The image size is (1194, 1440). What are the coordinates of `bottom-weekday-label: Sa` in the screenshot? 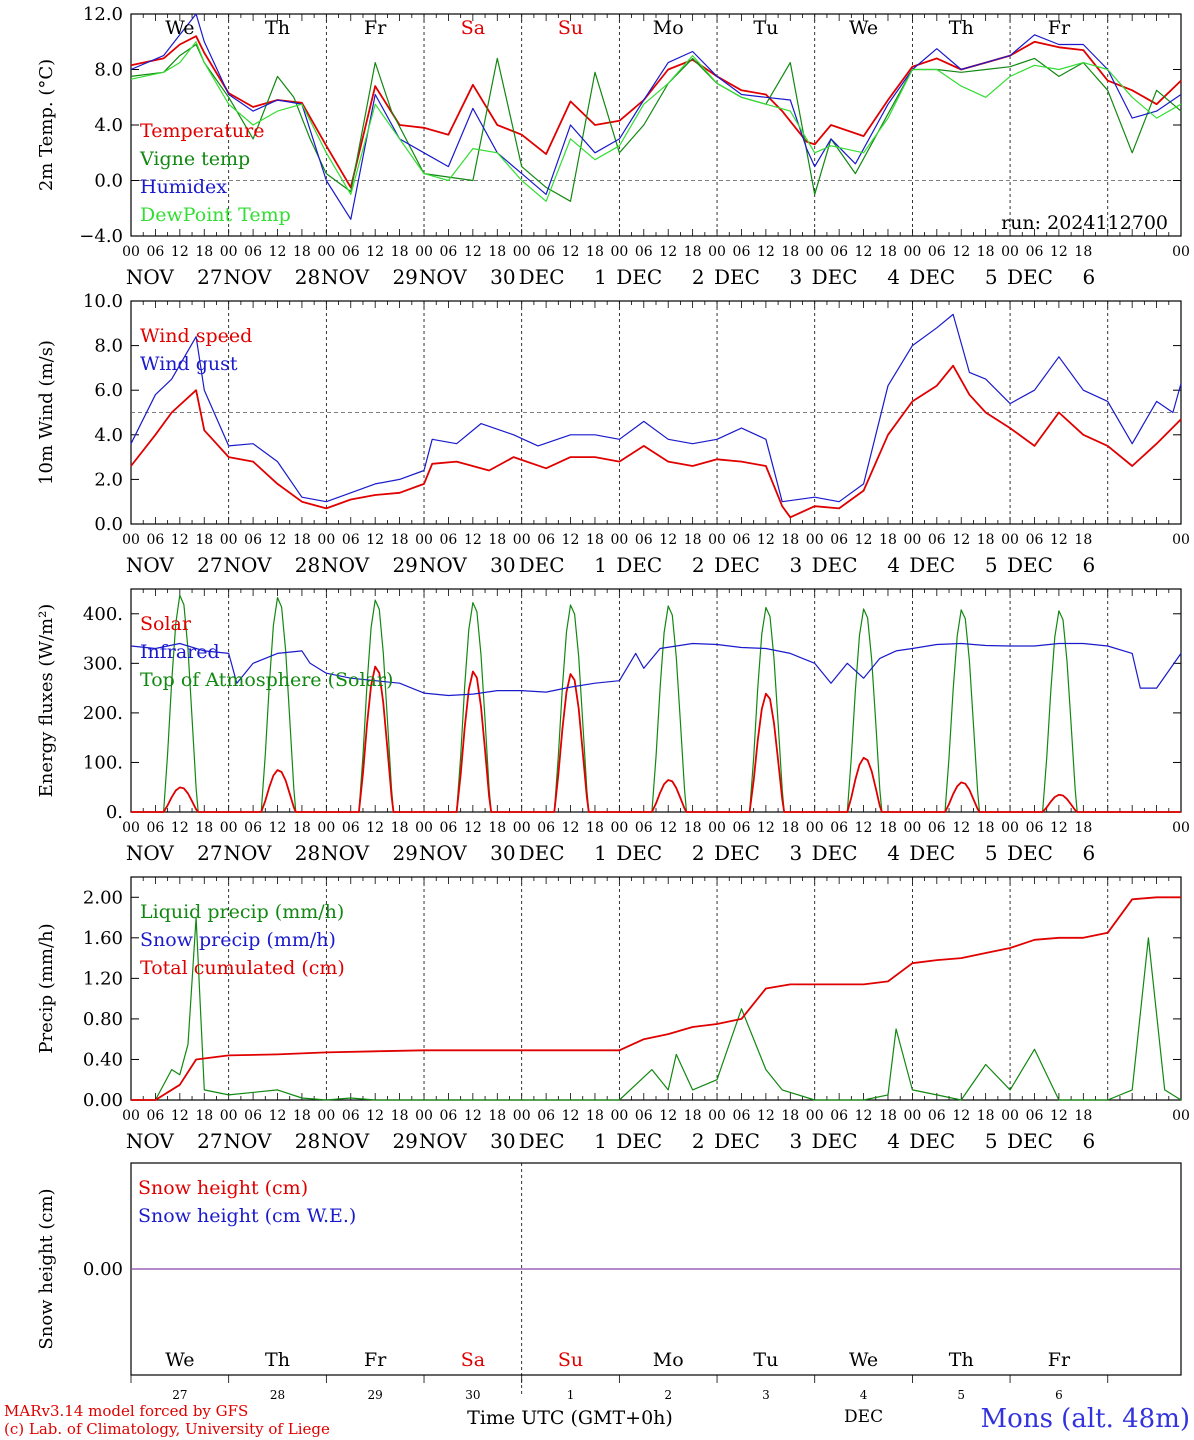 It's located at (473, 1360).